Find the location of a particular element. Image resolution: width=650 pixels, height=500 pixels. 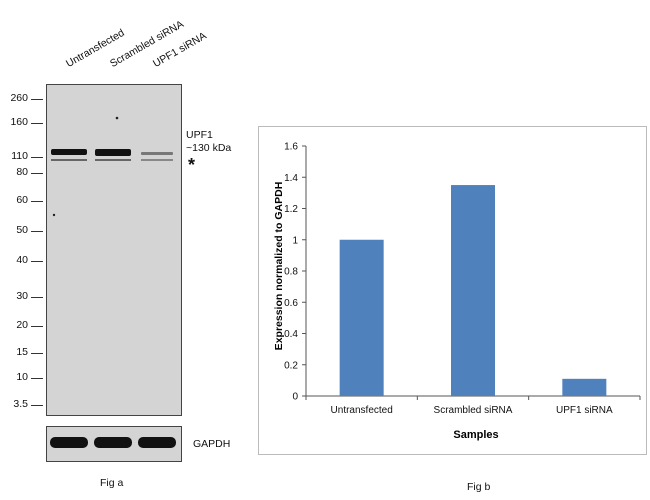

chart-categories: Untransfected Scrambled siRNA UPF1 siRNA is located at coordinates (472, 410).